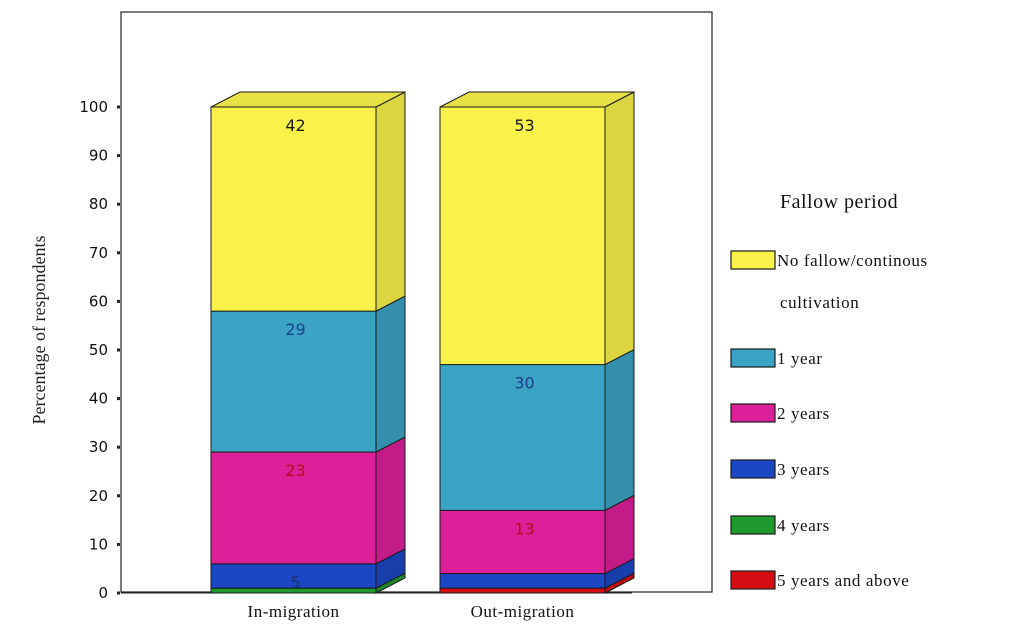 The height and width of the screenshot is (625, 1009). I want to click on bar-segment-out-migration-no-fallow-continous-cultivation, so click(537, 228).